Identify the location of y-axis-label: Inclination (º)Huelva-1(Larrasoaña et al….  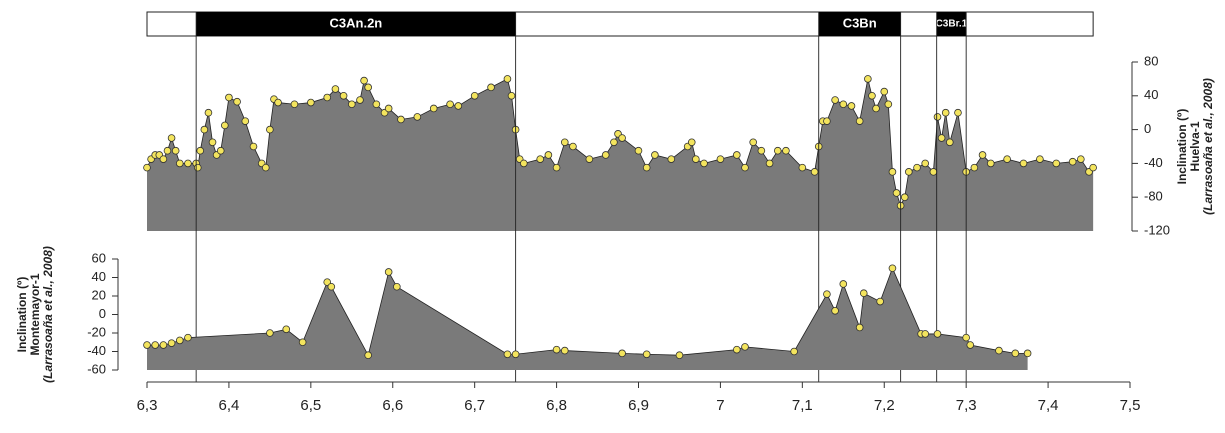
(1195, 146).